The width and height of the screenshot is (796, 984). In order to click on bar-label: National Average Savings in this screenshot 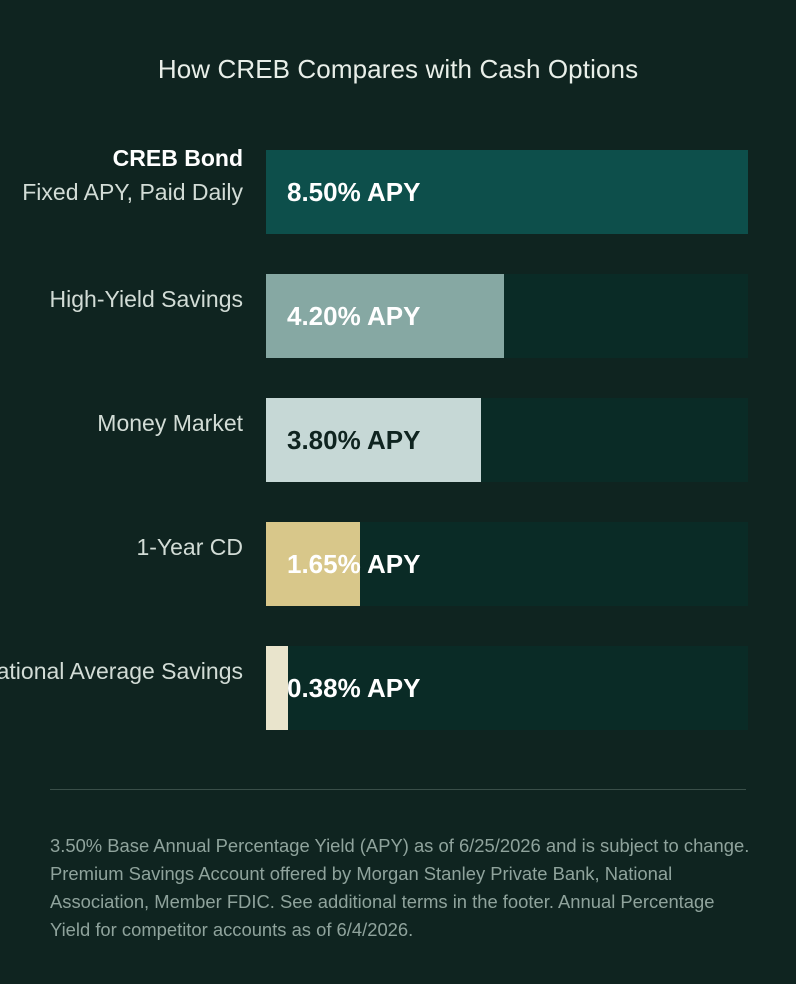, I will do `click(121, 671)`.